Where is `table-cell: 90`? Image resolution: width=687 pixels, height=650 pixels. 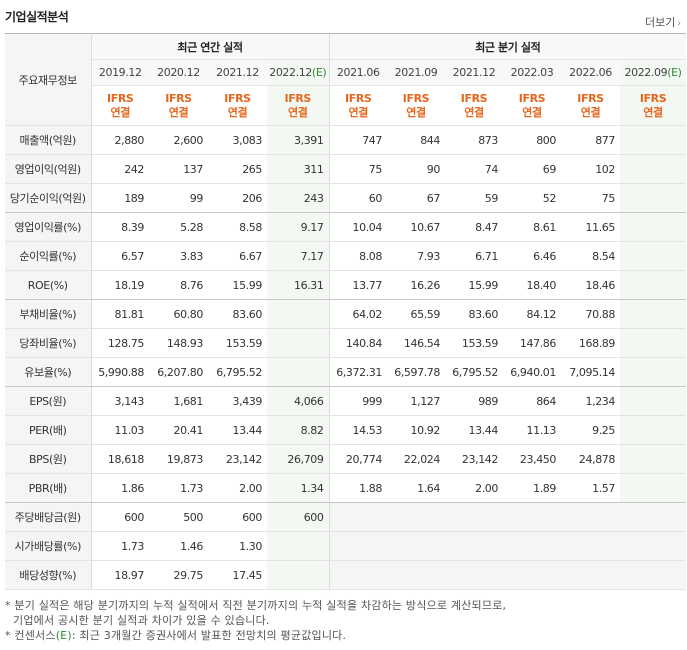
table-cell: 90 is located at coordinates (416, 169).